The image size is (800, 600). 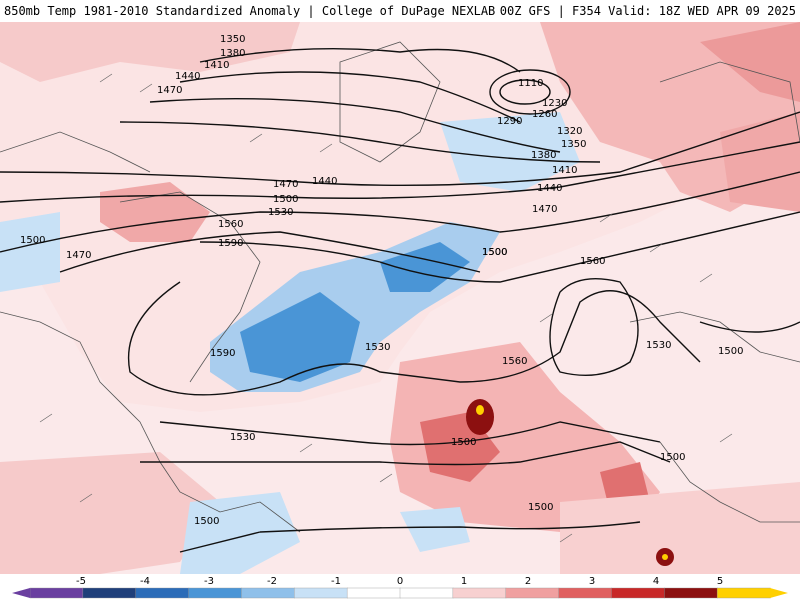 I want to click on colorbar-tick: 3, so click(x=592, y=581).